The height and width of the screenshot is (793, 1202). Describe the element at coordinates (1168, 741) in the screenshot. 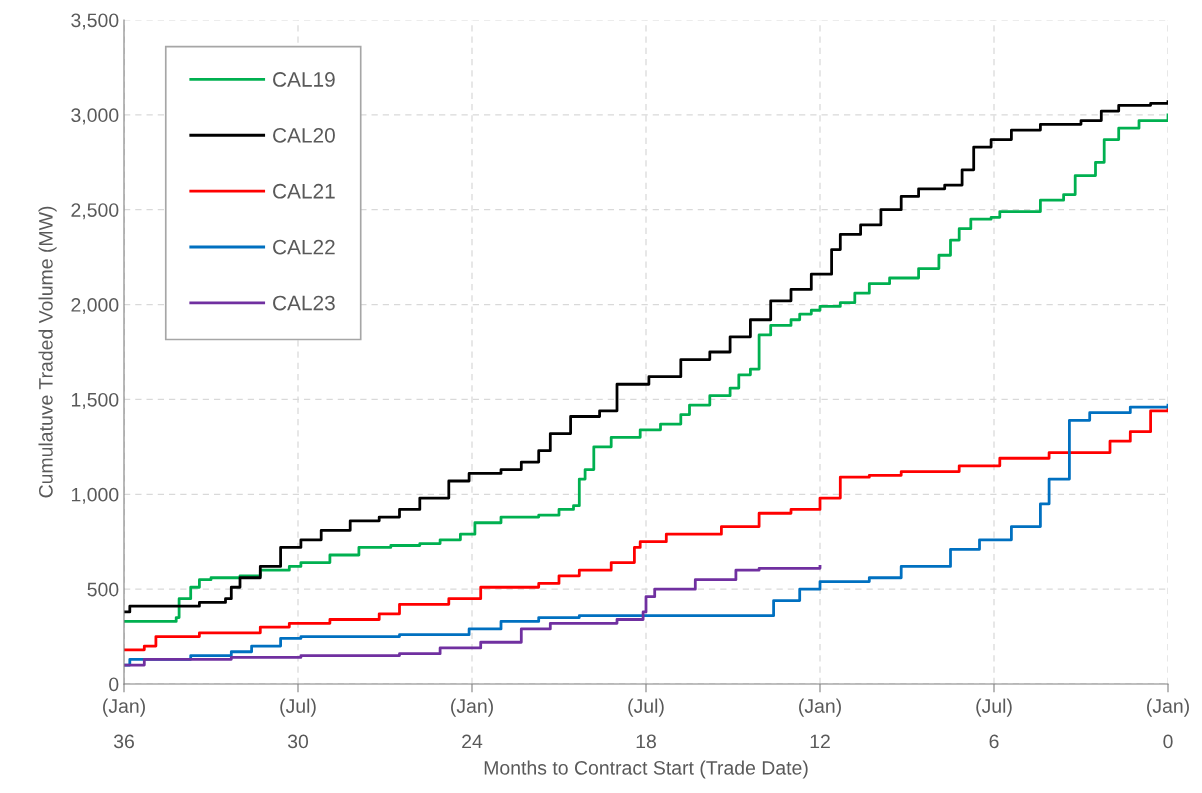

I see `x-tick-label: 0` at that location.